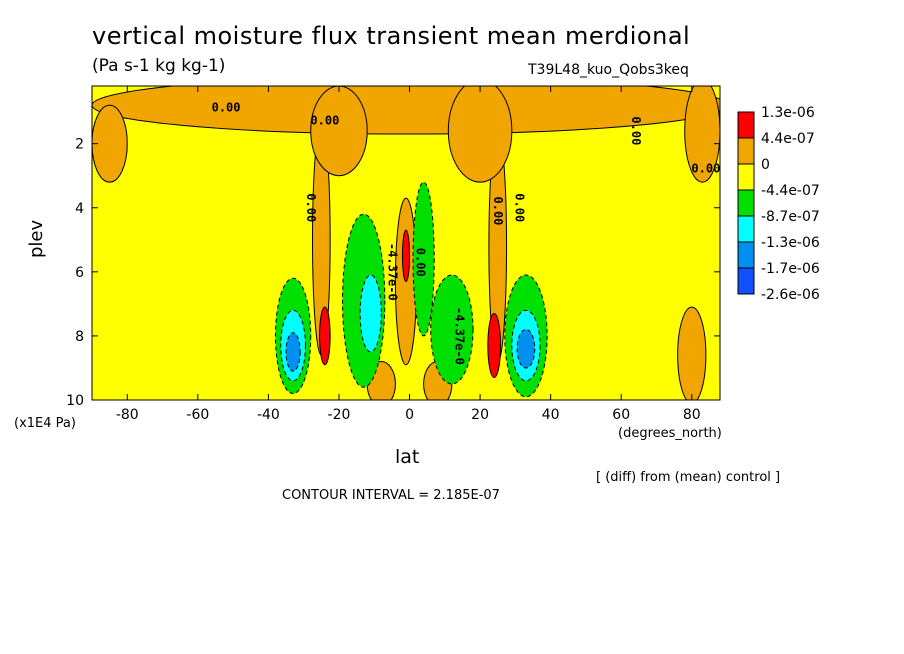  What do you see at coordinates (790, 217) in the screenshot?
I see `legend-label: -8.7e-07` at bounding box center [790, 217].